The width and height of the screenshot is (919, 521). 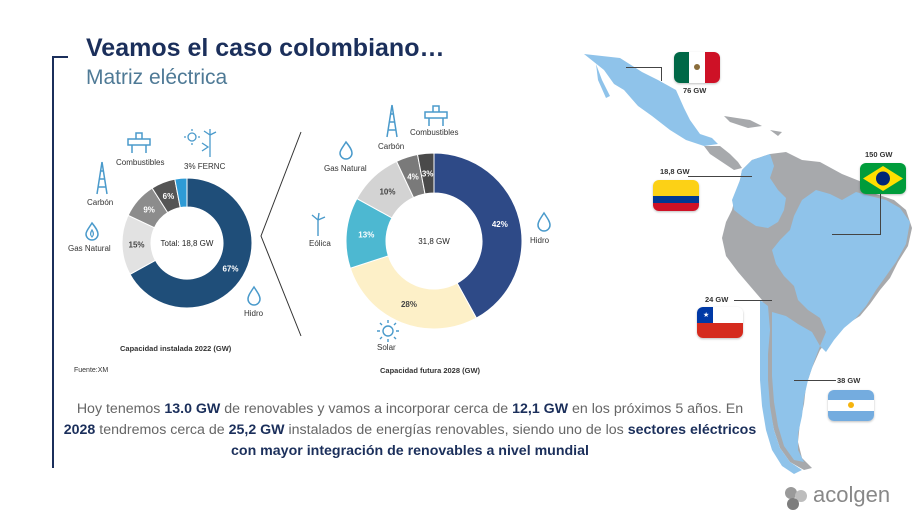 What do you see at coordinates (53, 262) in the screenshot?
I see `header-accent-line` at bounding box center [53, 262].